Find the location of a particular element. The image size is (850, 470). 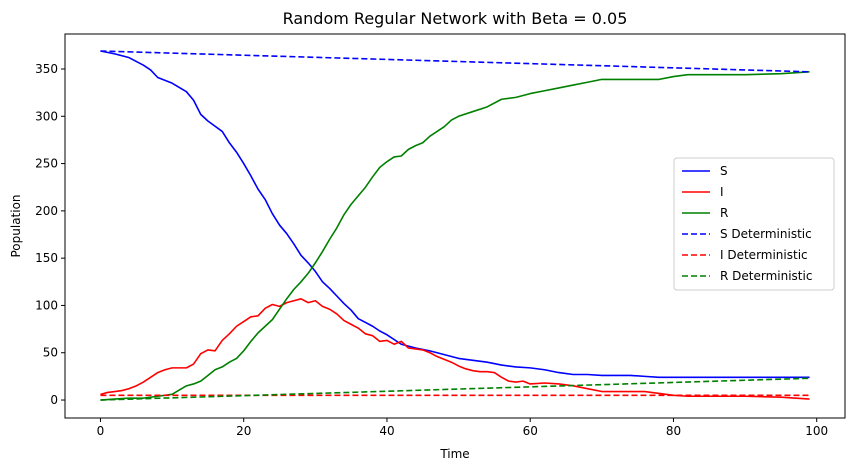

y-tick-label: 200 is located at coordinates (46, 211).